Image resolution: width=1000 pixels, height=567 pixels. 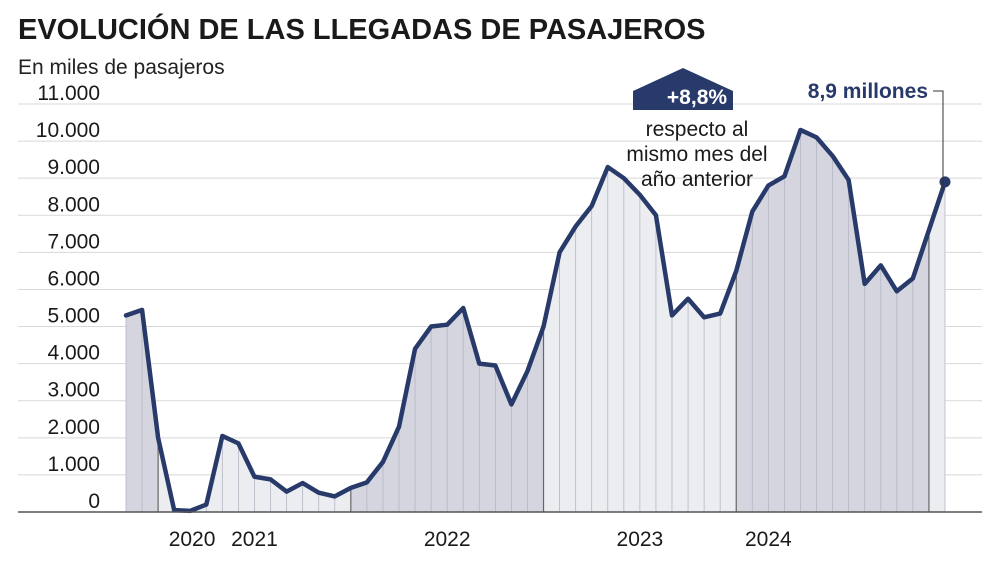 What do you see at coordinates (94, 501) in the screenshot?
I see `y-tick-label: 0` at bounding box center [94, 501].